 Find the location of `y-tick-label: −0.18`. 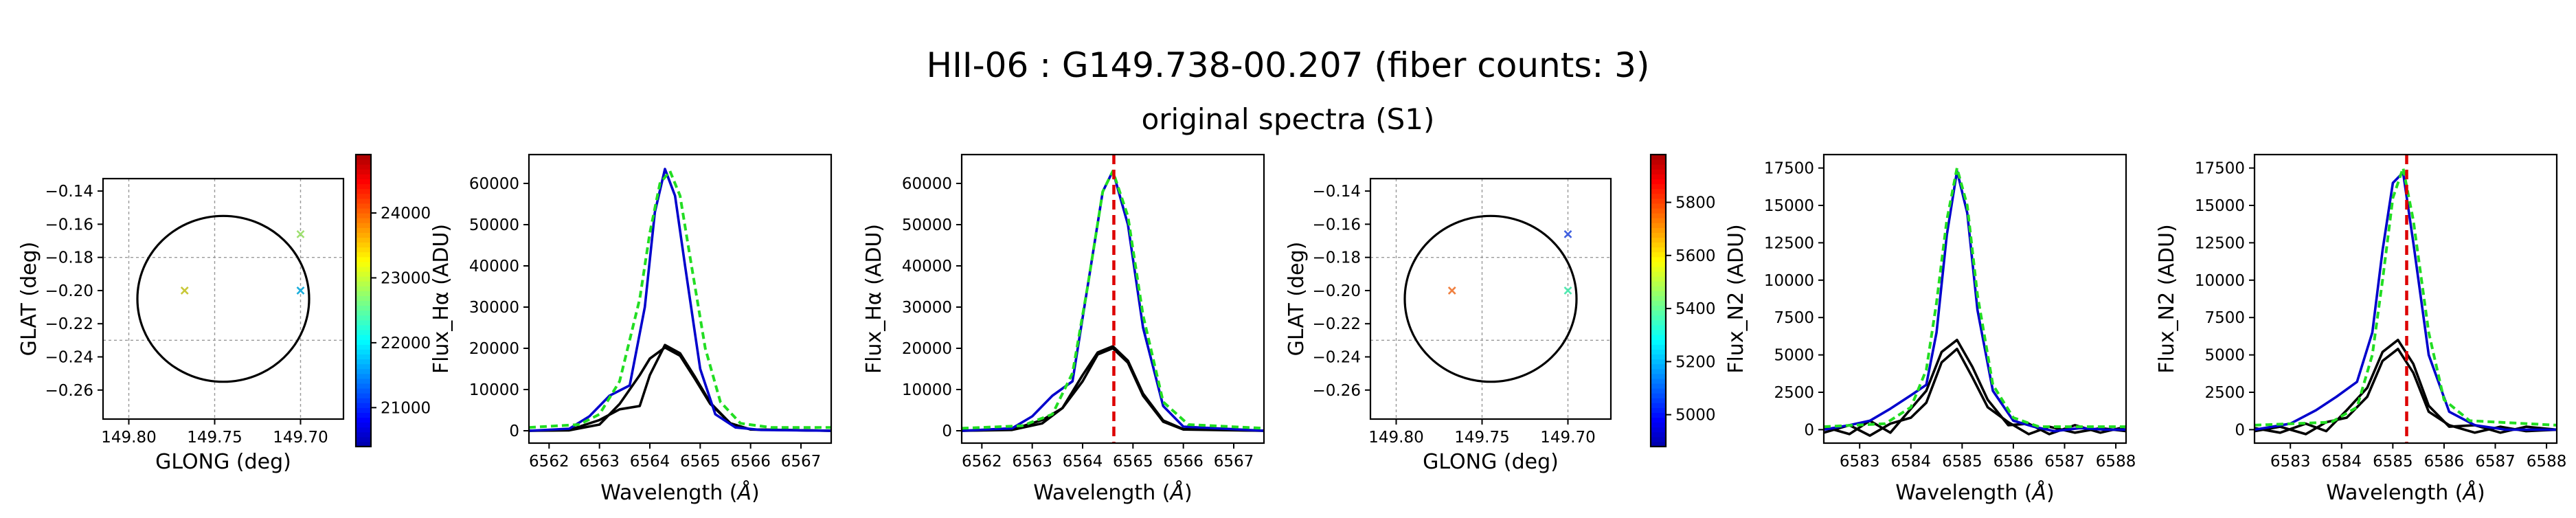

y-tick-label: −0.18 is located at coordinates (69, 258).